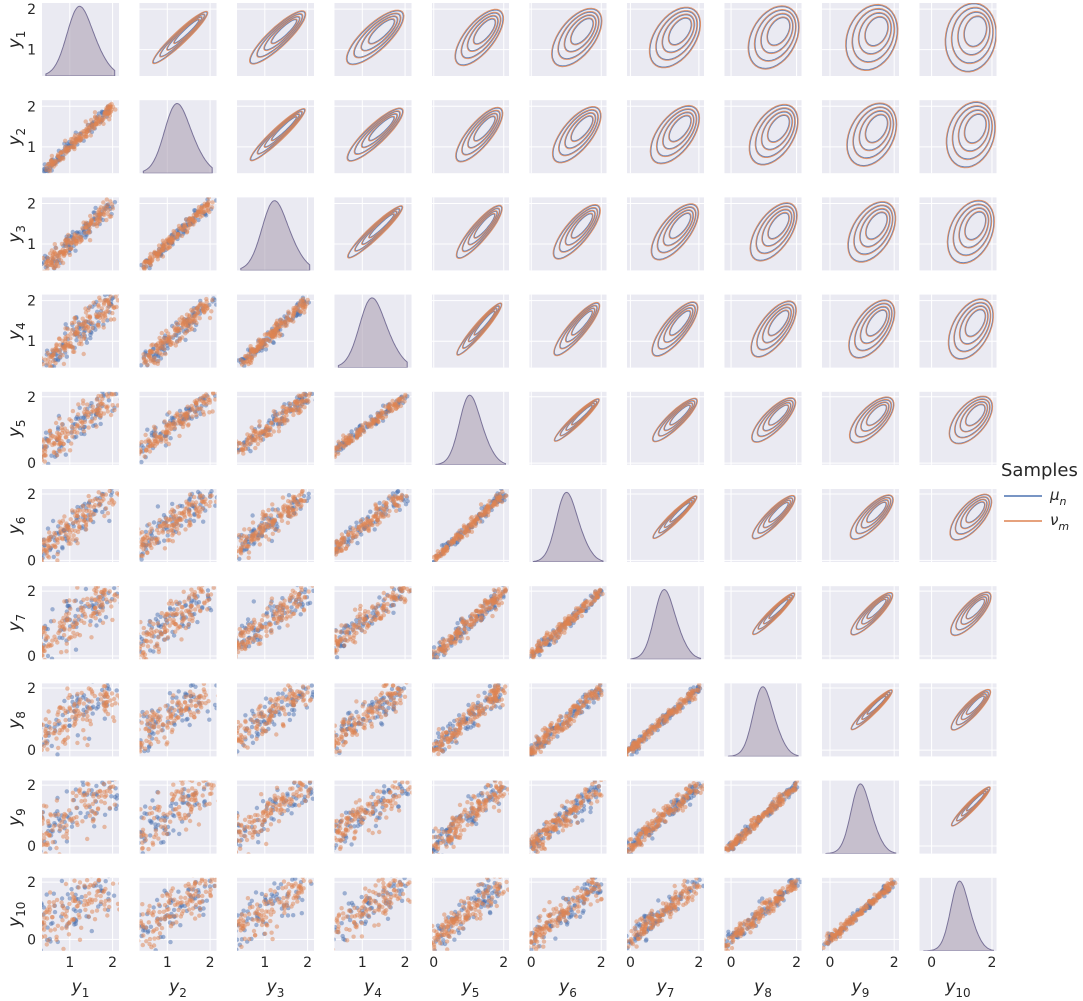  I want to click on panel-r2-c10, so click(958, 137).